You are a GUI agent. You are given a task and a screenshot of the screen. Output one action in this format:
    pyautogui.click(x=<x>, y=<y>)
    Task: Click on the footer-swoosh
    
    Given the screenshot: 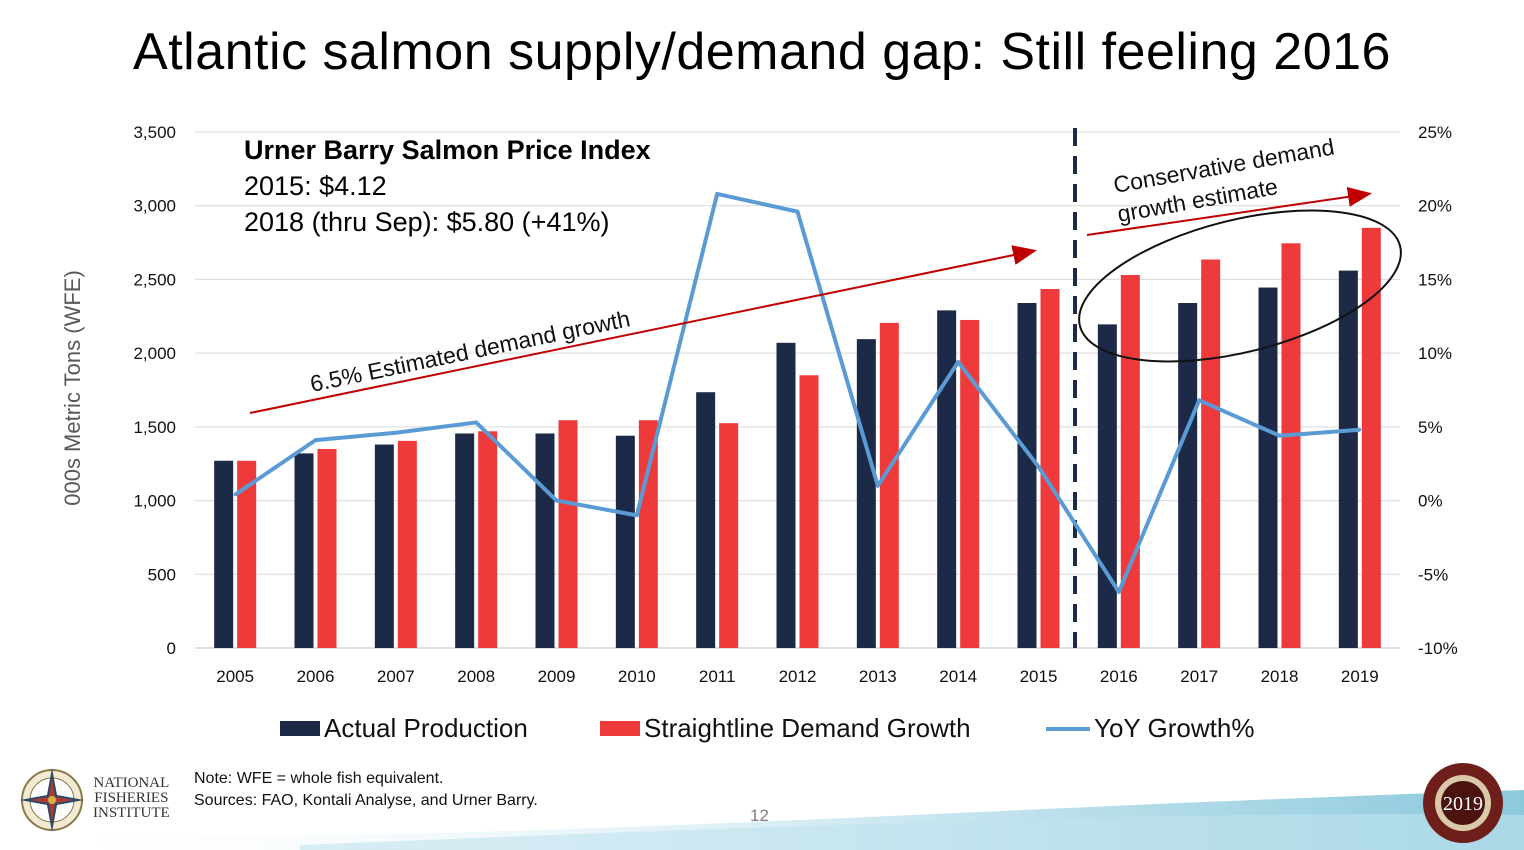 What is the action you would take?
    pyautogui.click(x=762, y=820)
    